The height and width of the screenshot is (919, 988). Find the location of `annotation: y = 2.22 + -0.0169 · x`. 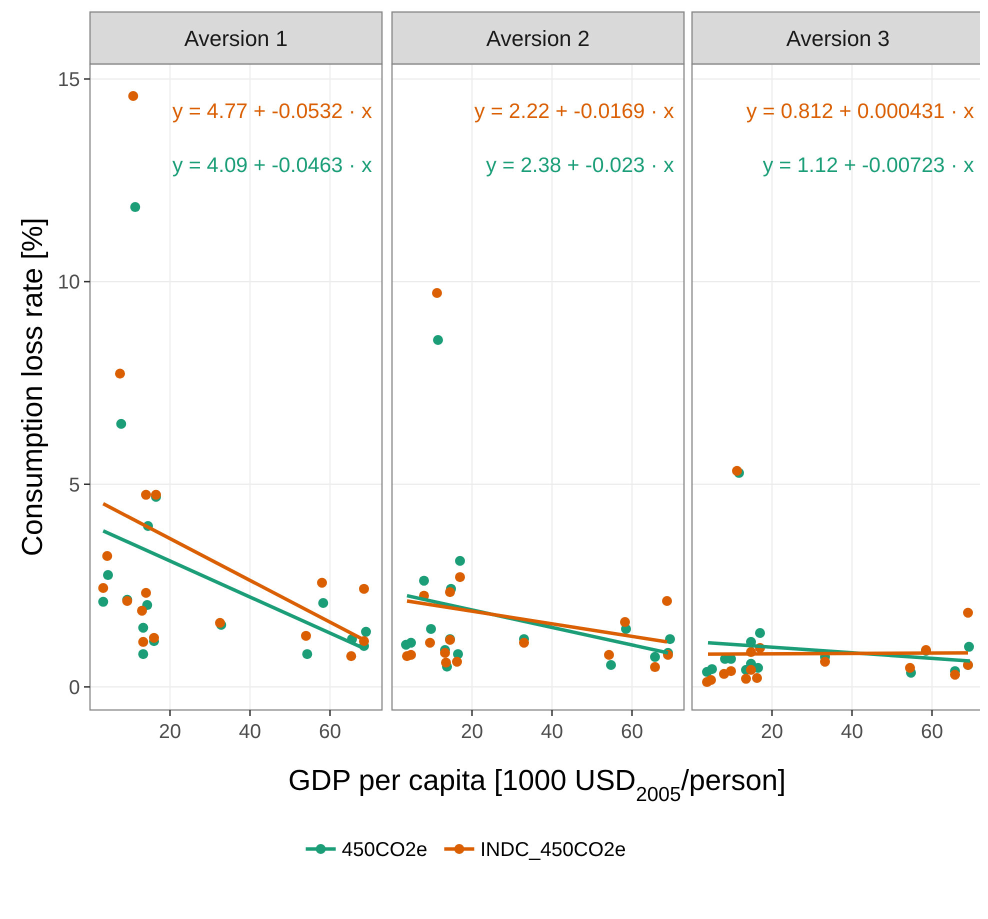

annotation: y = 2.22 + -0.0169 · x is located at coordinates (574, 111).